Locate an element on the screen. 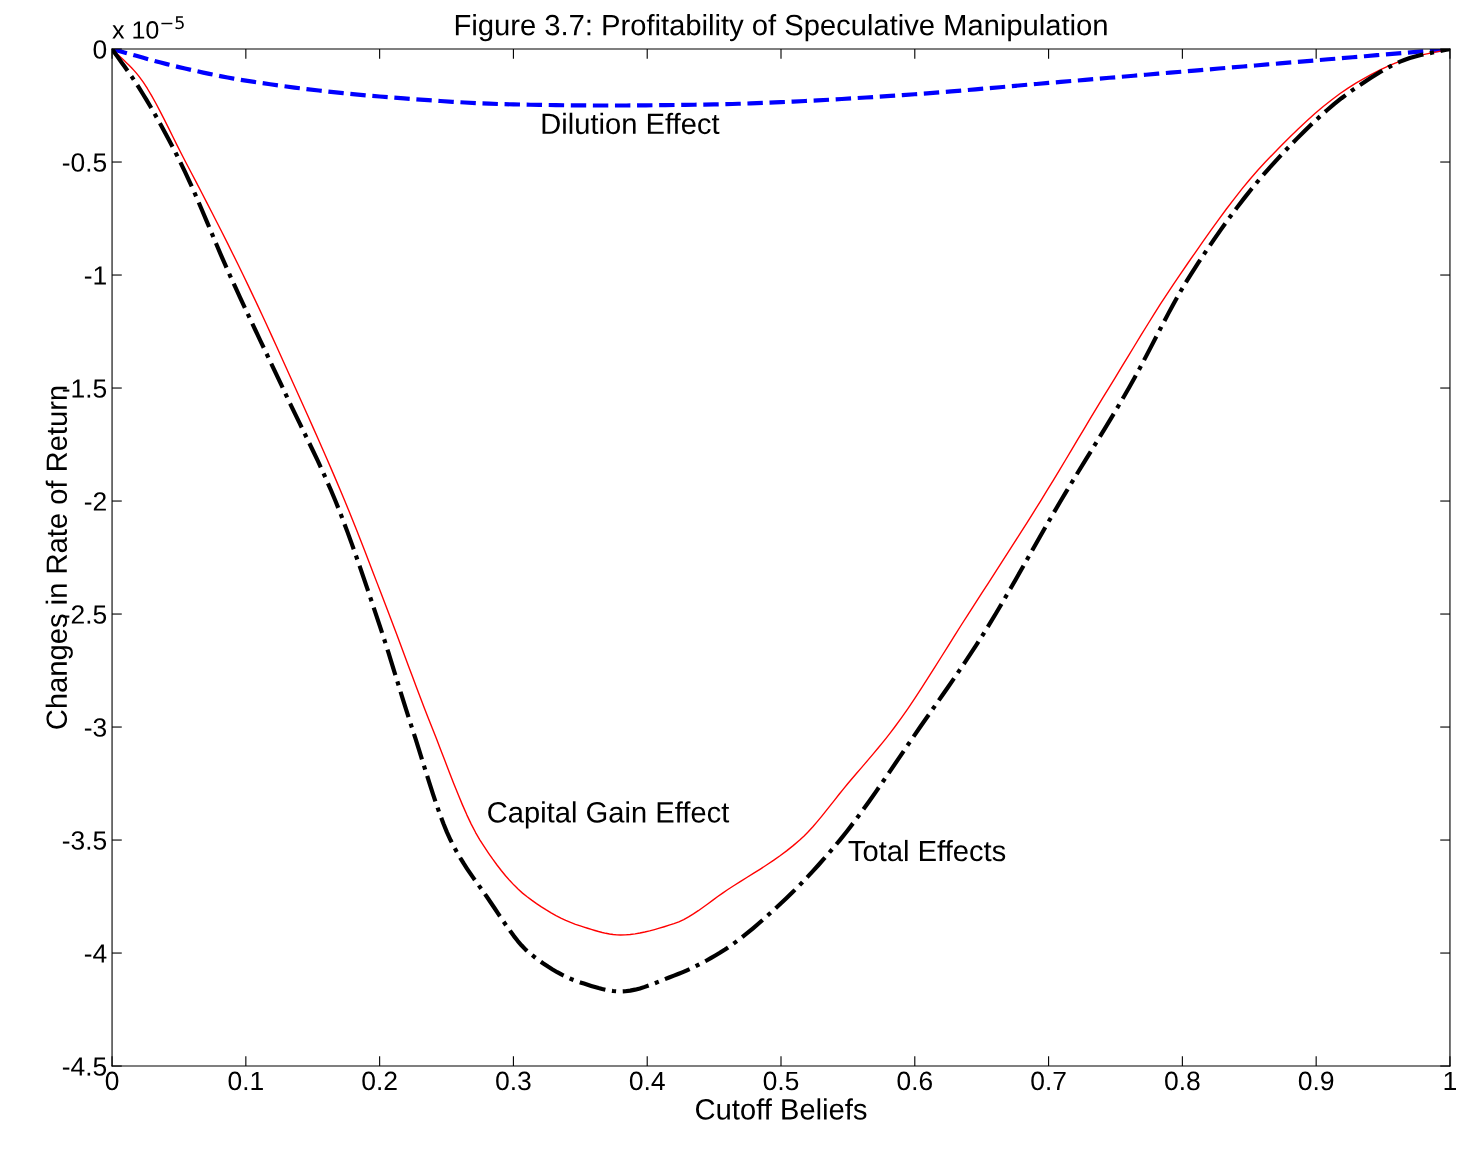  y-tick-label: -2 is located at coordinates (95, 501).